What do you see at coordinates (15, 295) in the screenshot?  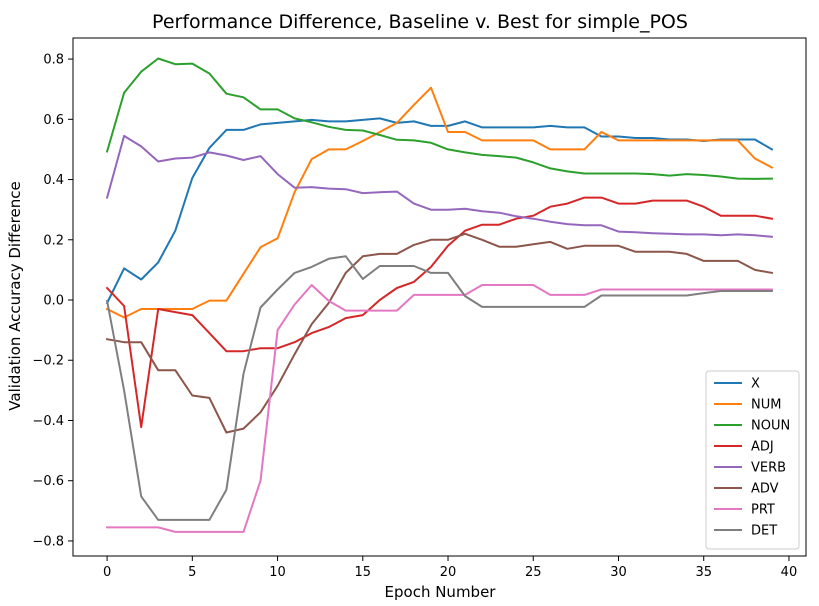 I see `y-axis-label: Validation Accuracy Difference` at bounding box center [15, 295].